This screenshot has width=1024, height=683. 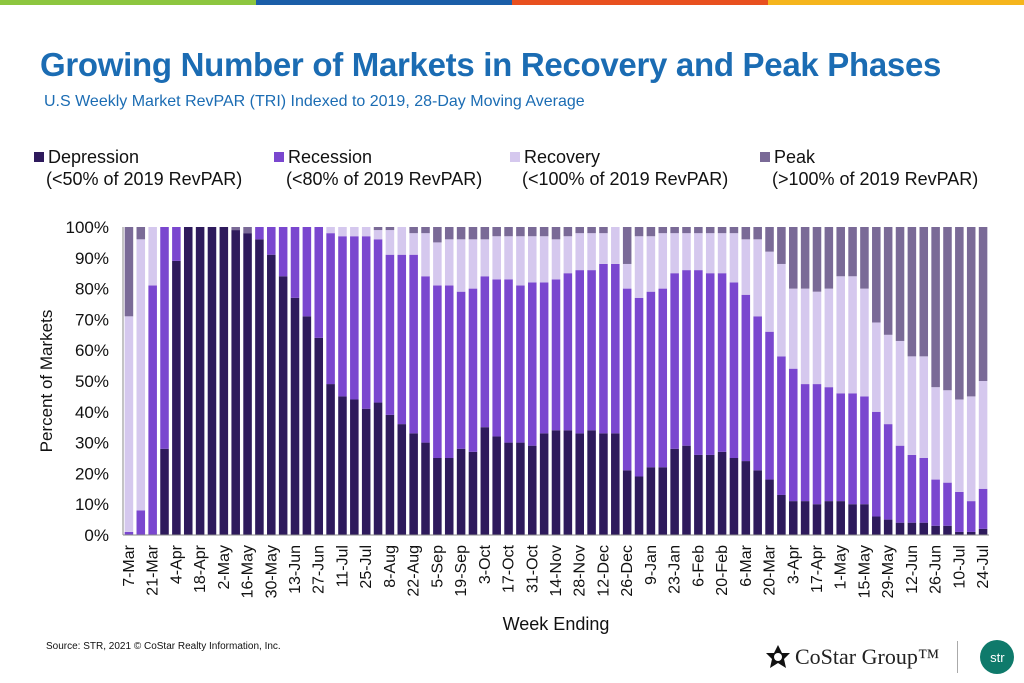 I want to click on legend-description: (>100% of 2019 RevPAR), so click(x=875, y=179).